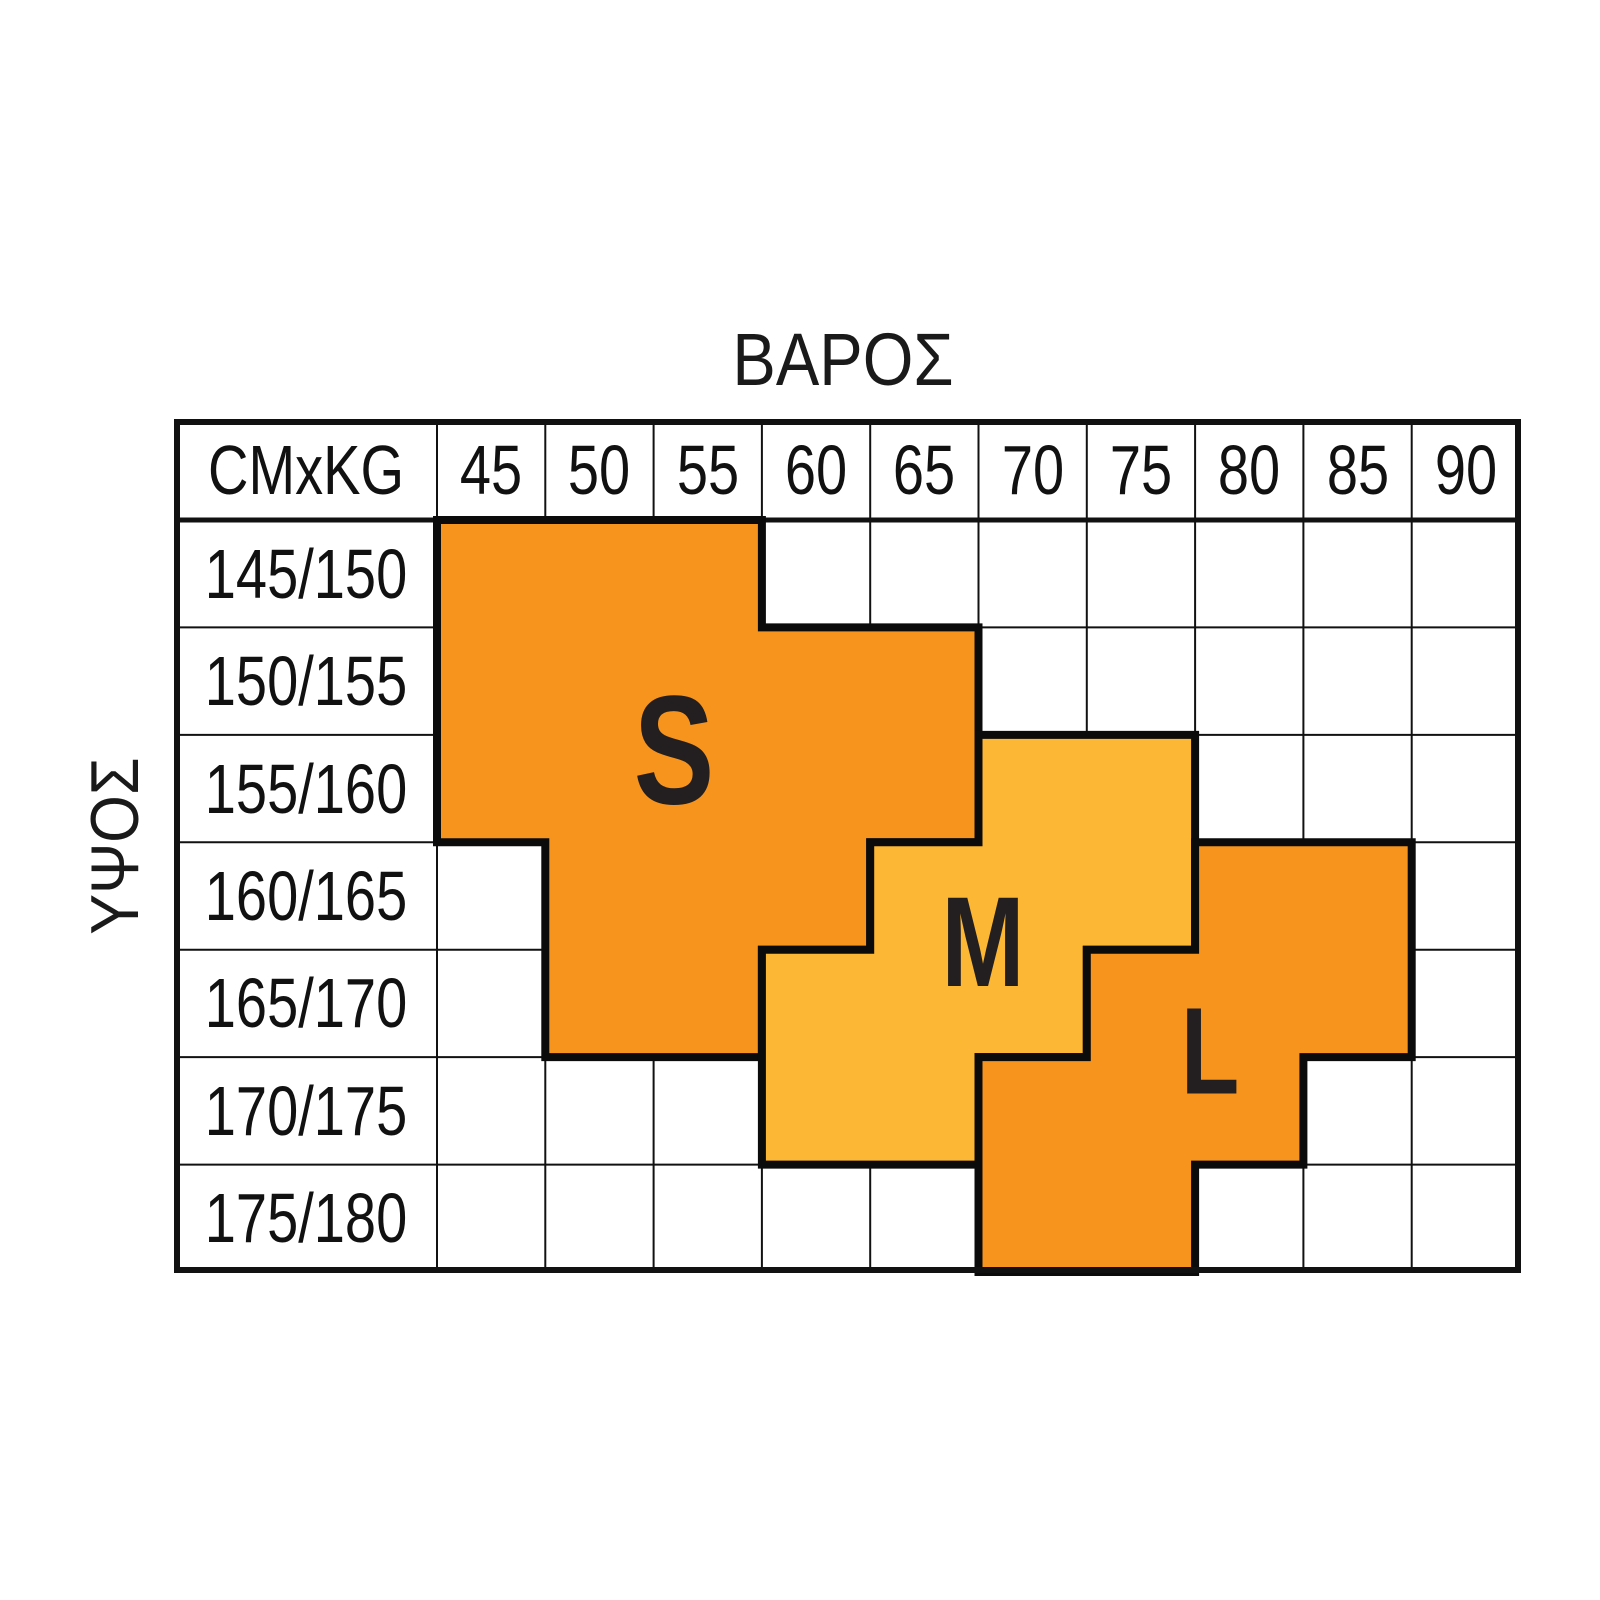 The height and width of the screenshot is (1600, 1600). Describe the element at coordinates (306, 896) in the screenshot. I see `height-row-label: 160/165` at that location.